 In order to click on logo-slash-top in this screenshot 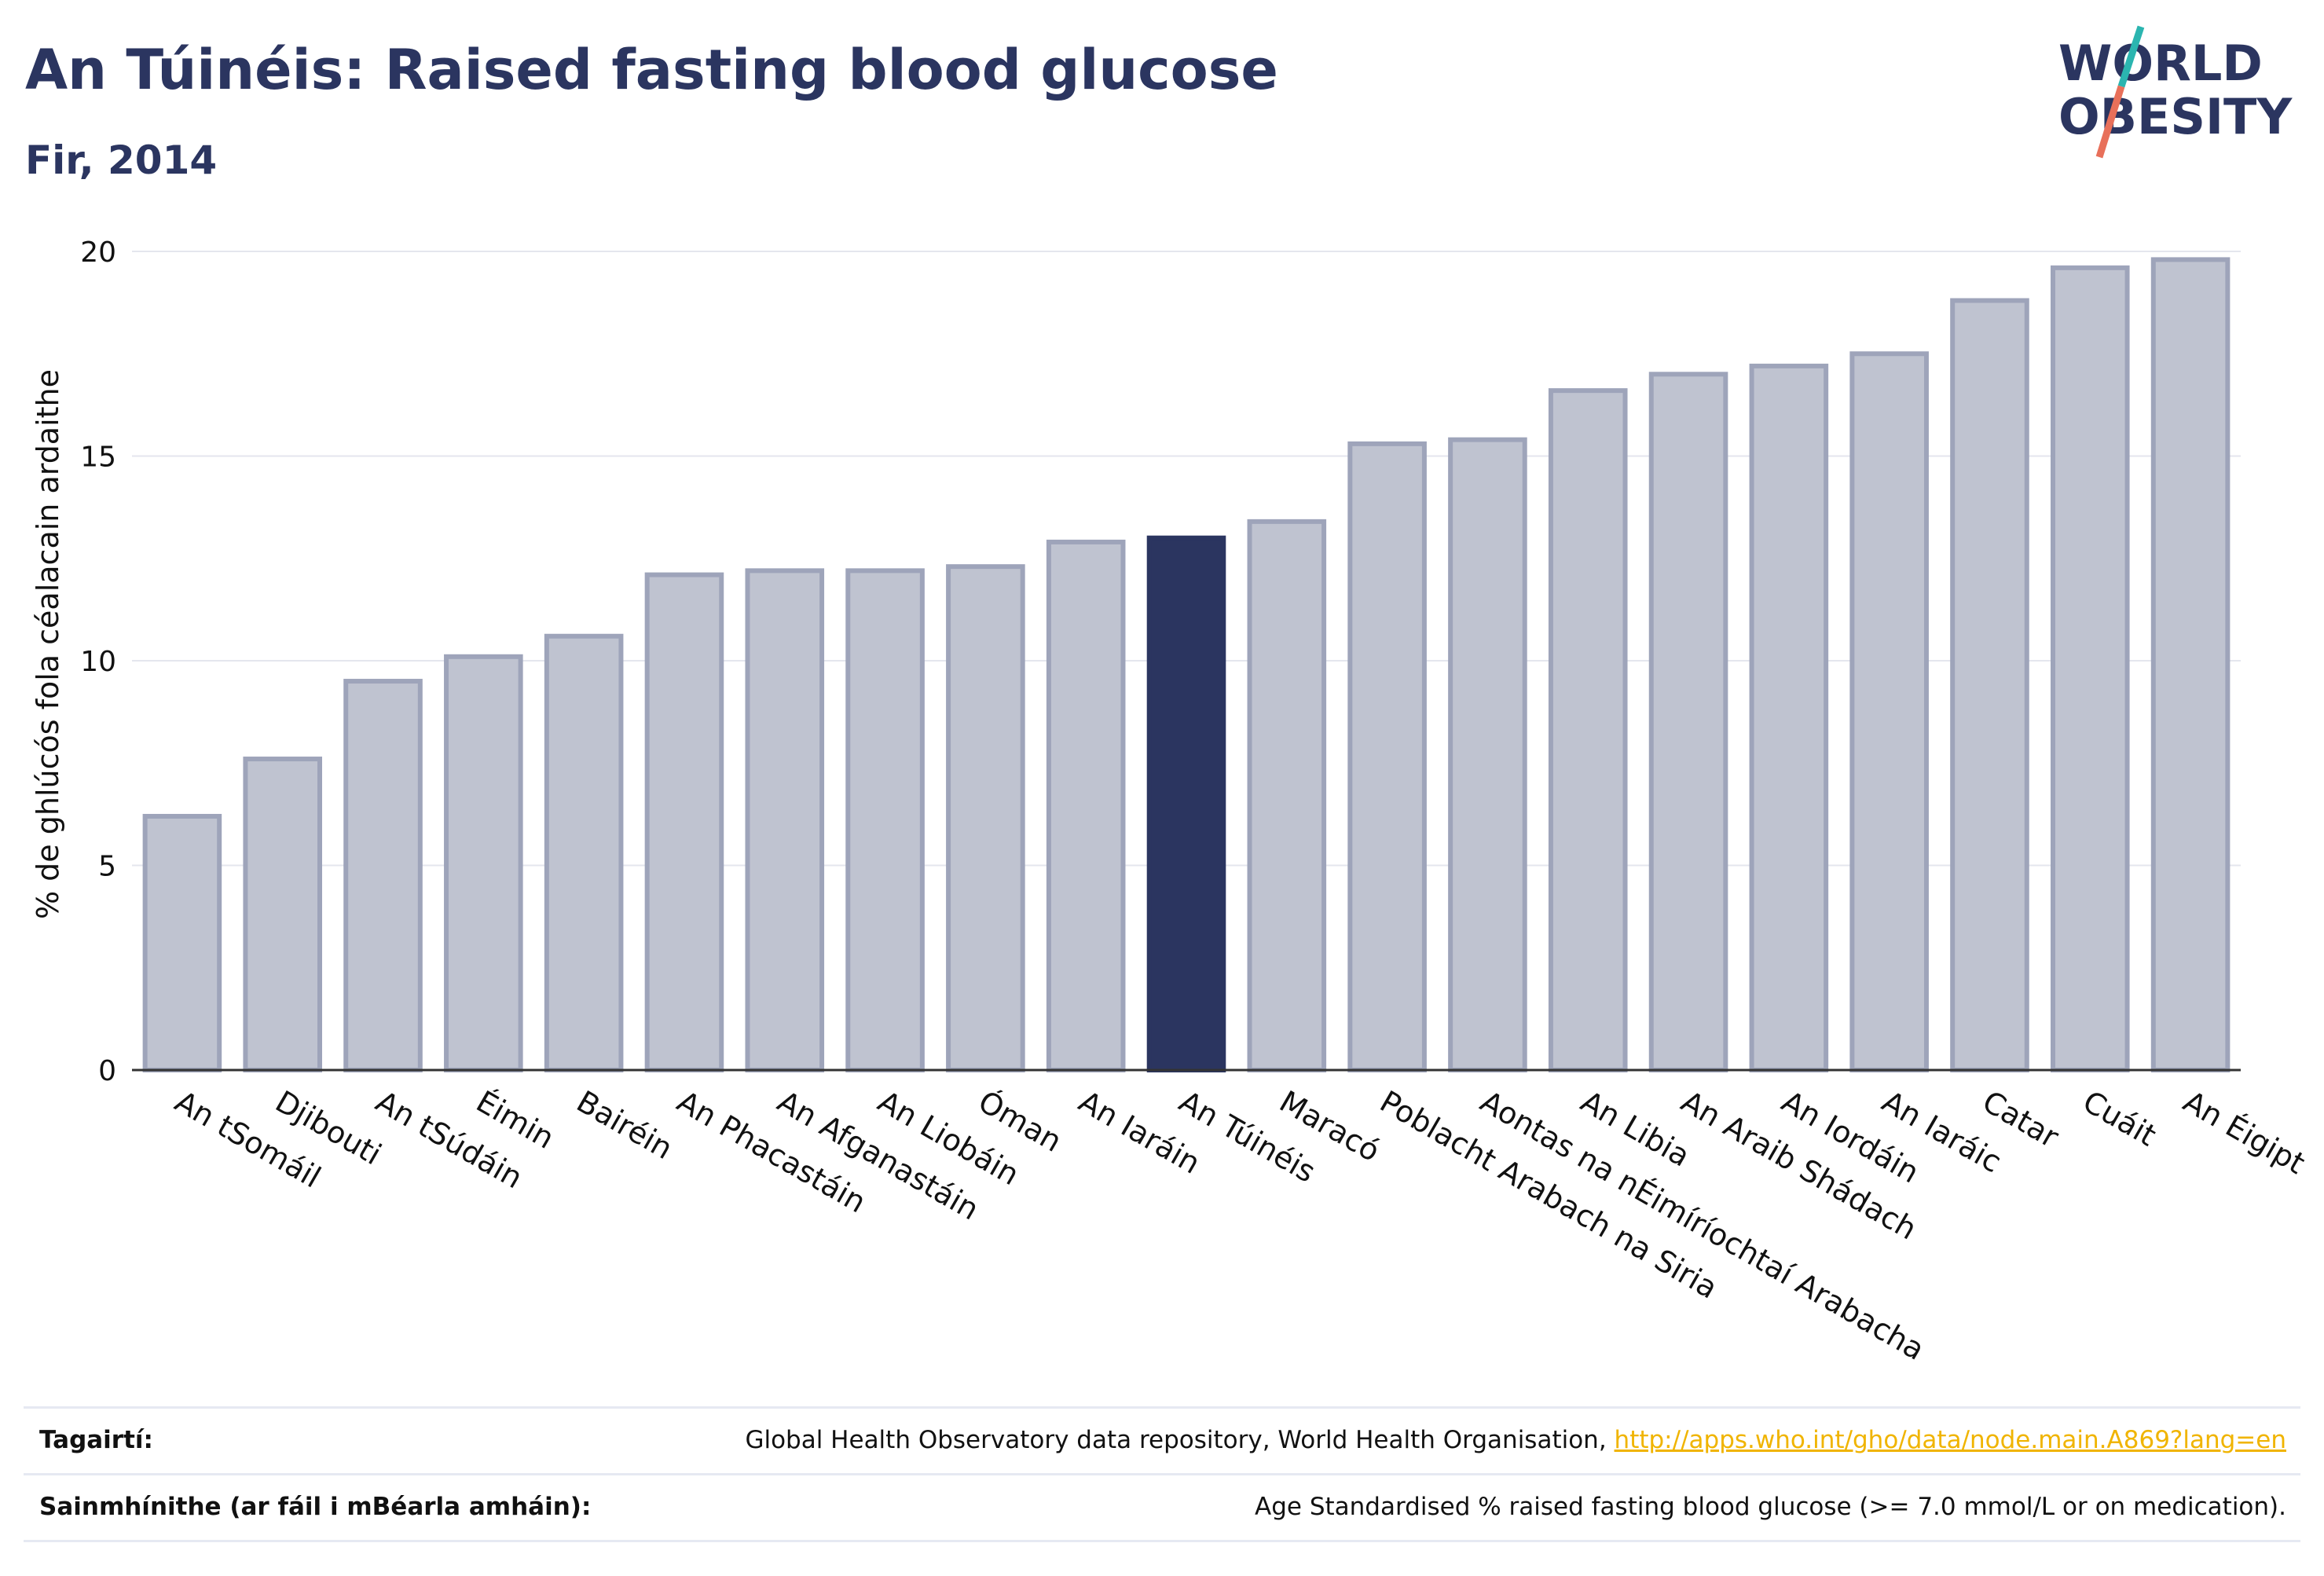, I will do `click(2131, 56)`.